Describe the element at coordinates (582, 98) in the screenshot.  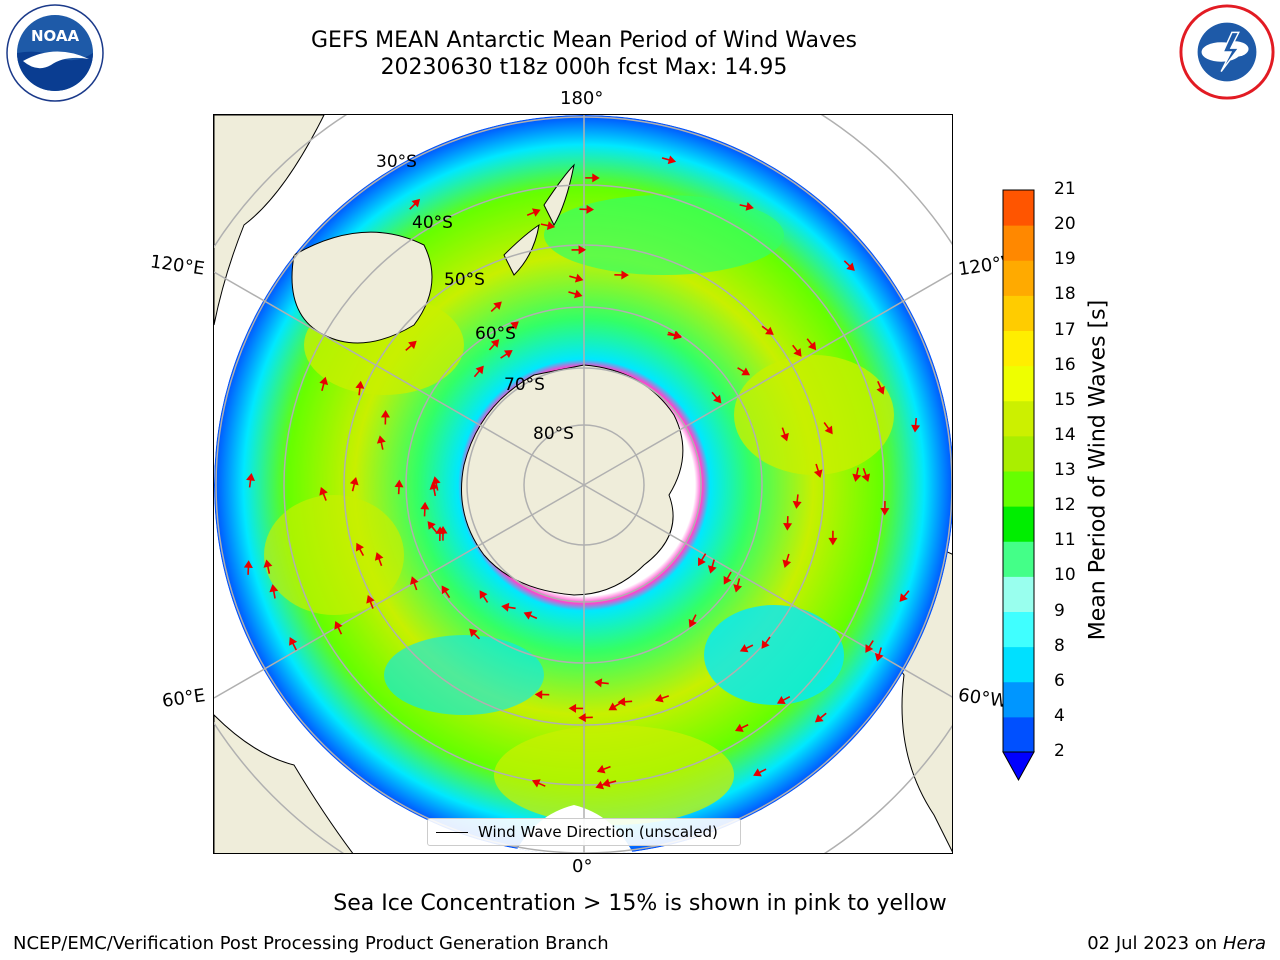
I see `lon-label-180: 180°` at that location.